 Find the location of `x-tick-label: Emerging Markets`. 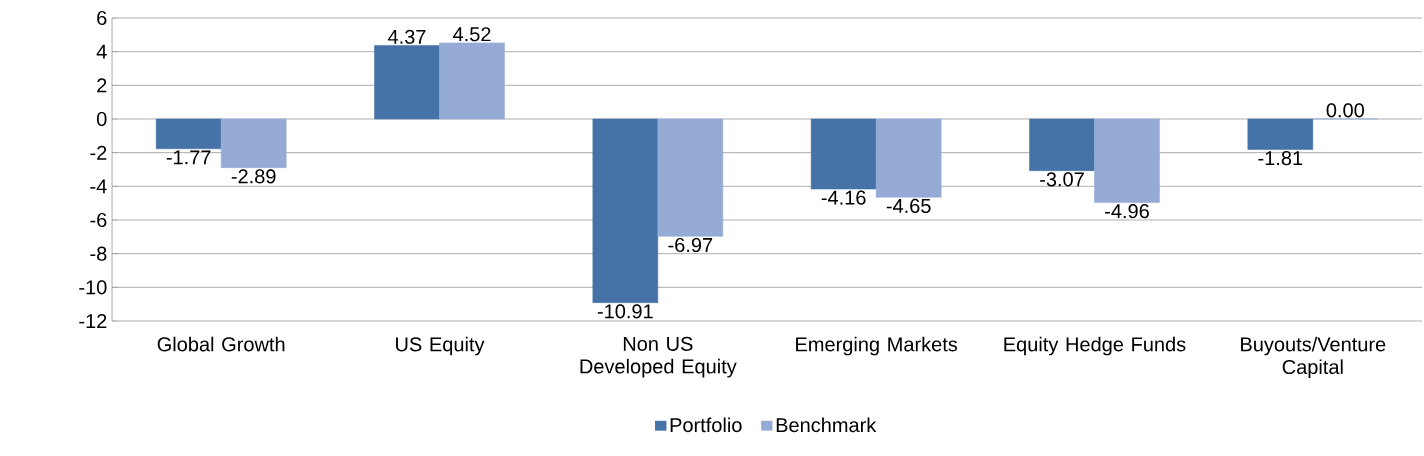

x-tick-label: Emerging Markets is located at coordinates (877, 346).